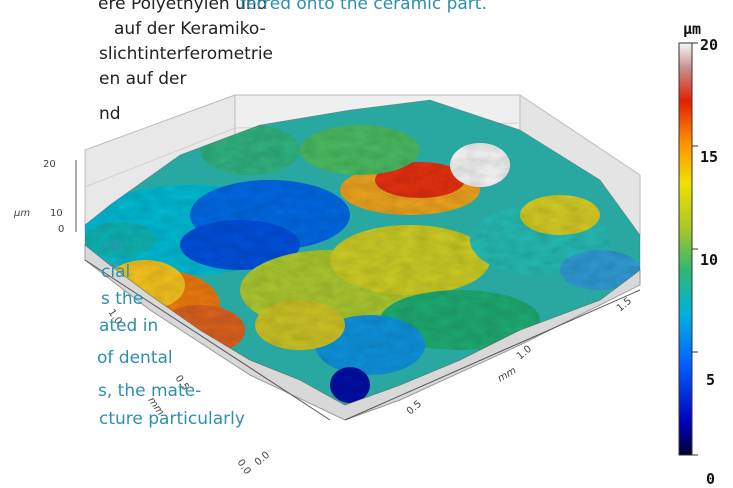 The image size is (733, 488). Describe the element at coordinates (190, 29) in the screenshot. I see `german-text-line-2: auf der Keramiko-` at that location.